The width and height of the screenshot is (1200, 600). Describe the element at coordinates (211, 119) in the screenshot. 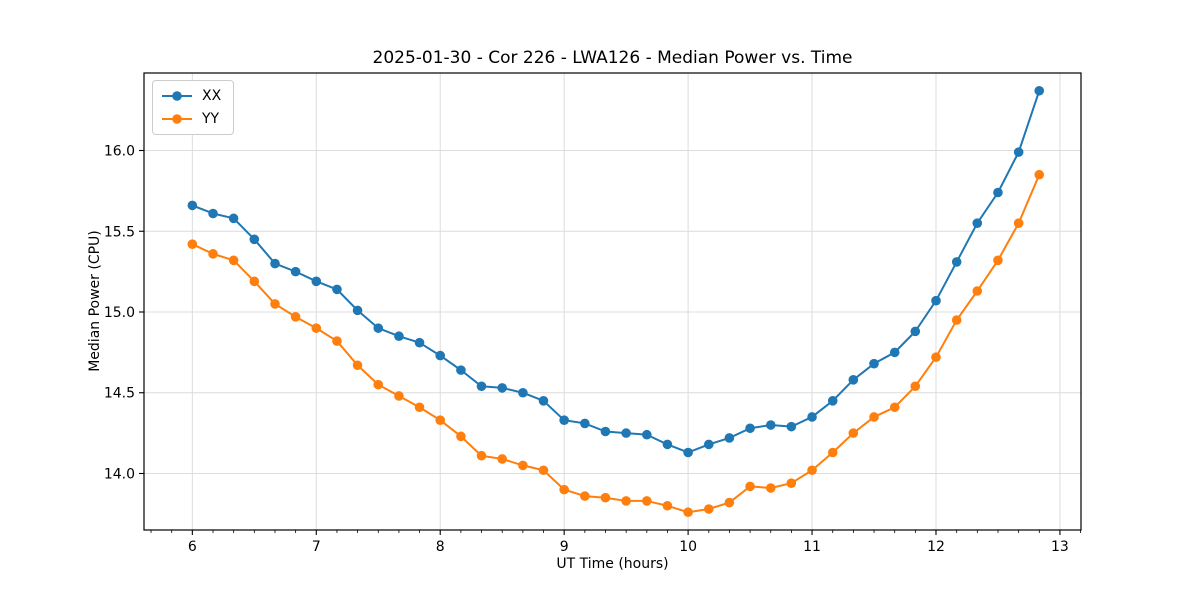

I see `legend-label-yy: YY` at that location.